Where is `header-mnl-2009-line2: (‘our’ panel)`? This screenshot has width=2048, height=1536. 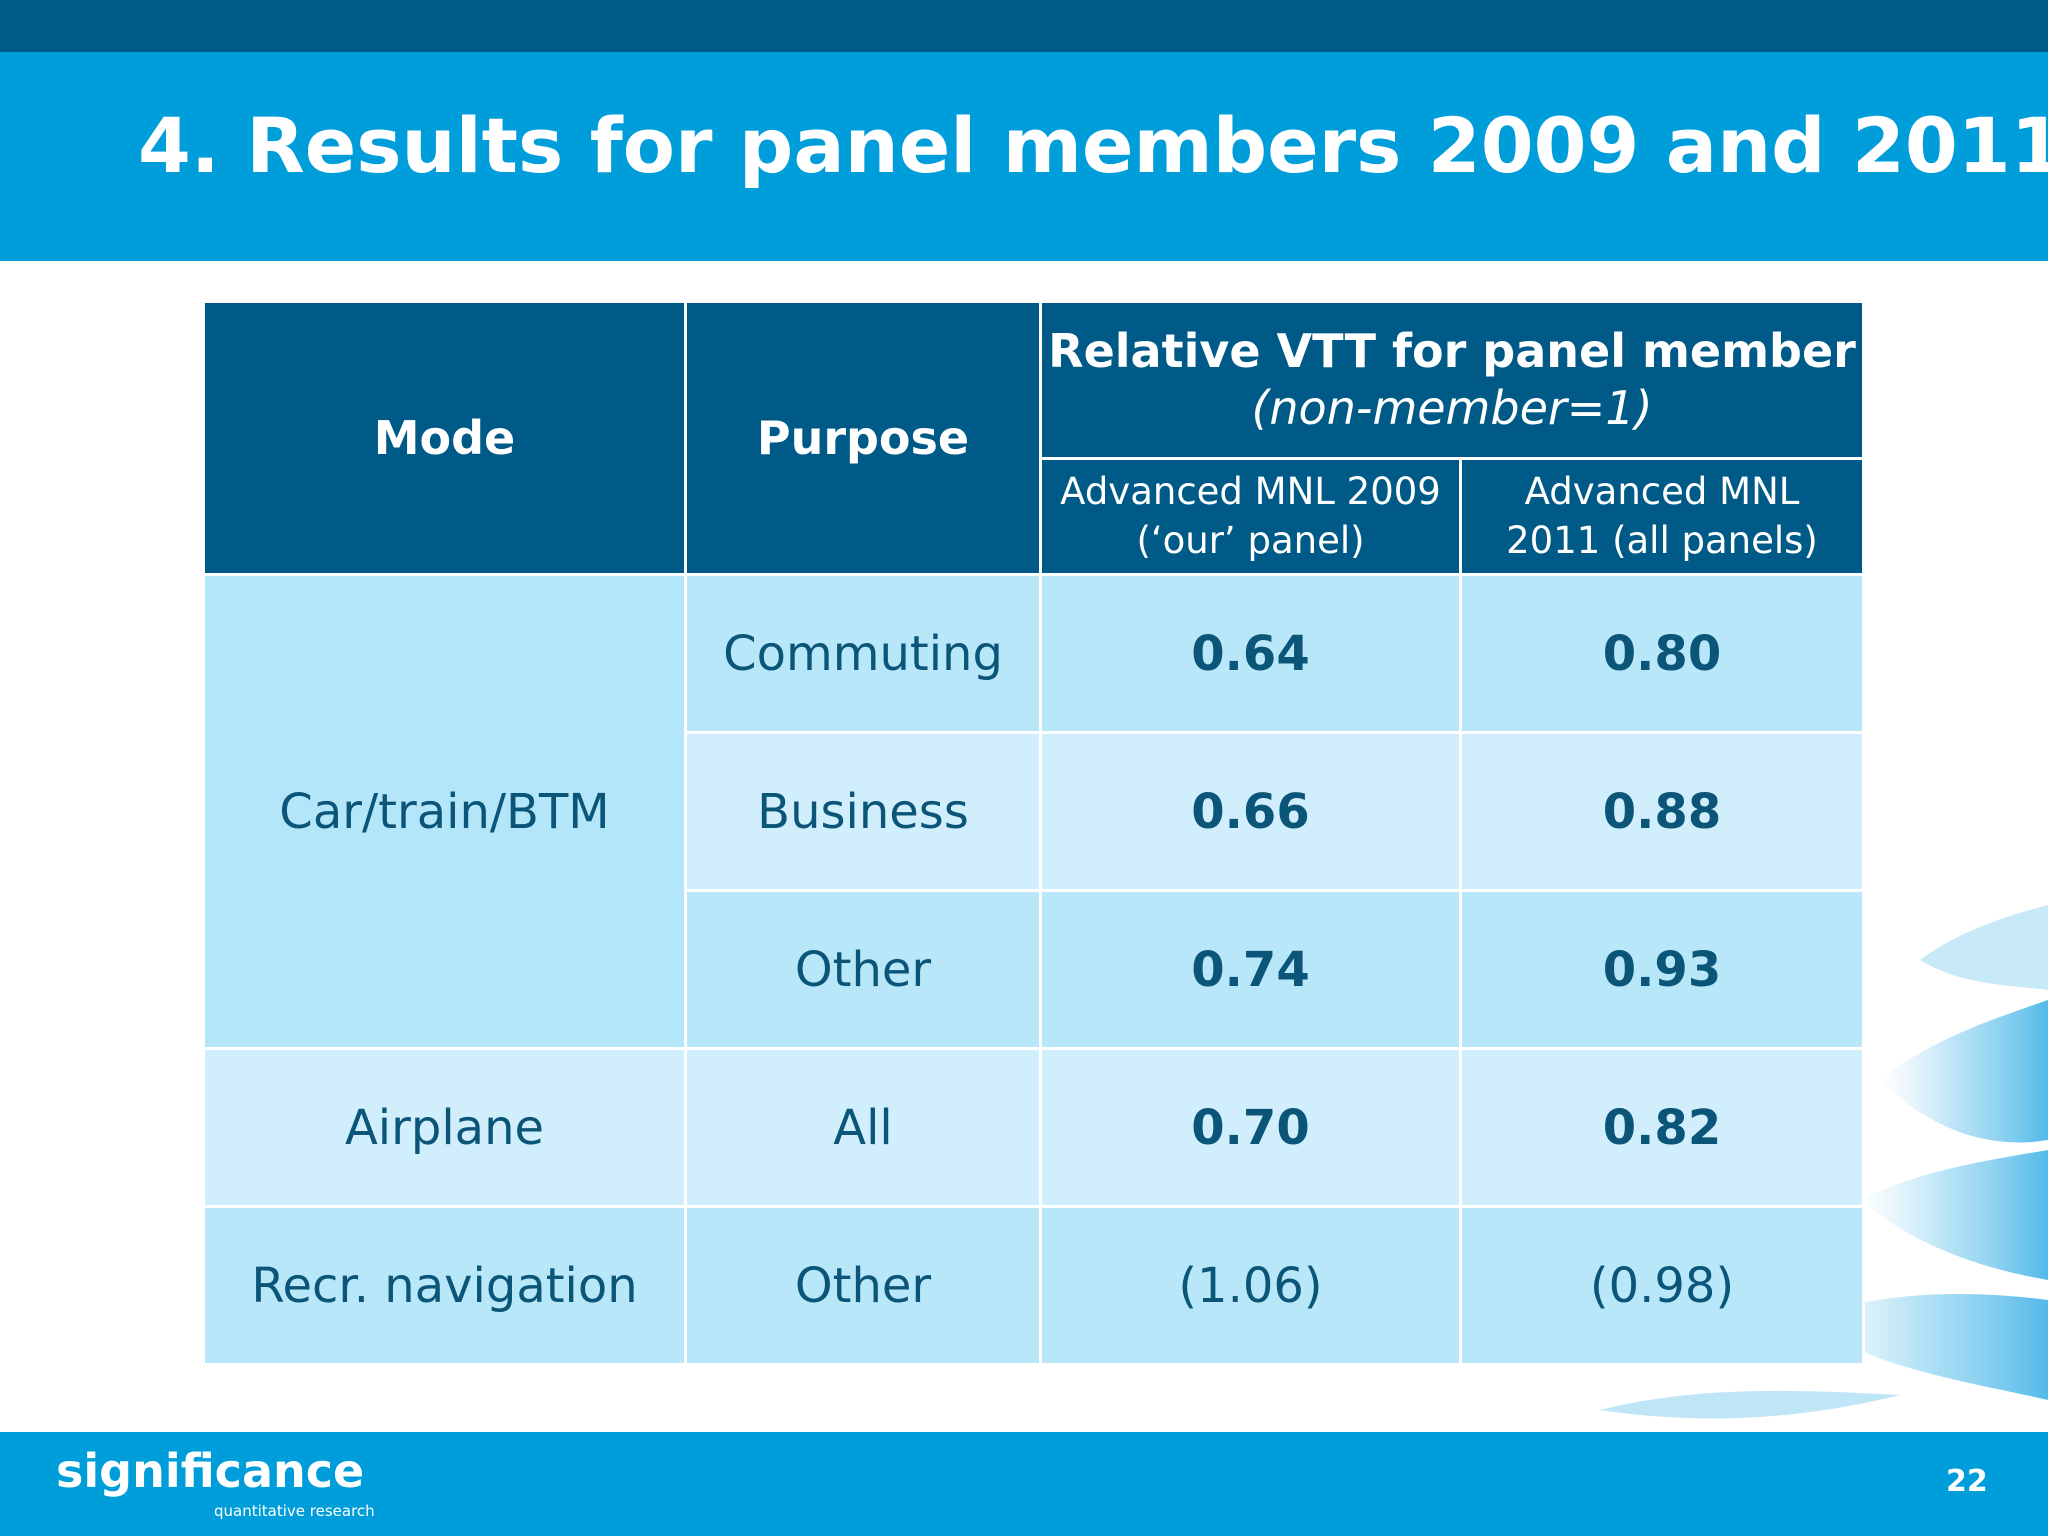
header-mnl-2009-line2: (‘our’ panel) is located at coordinates (1250, 540).